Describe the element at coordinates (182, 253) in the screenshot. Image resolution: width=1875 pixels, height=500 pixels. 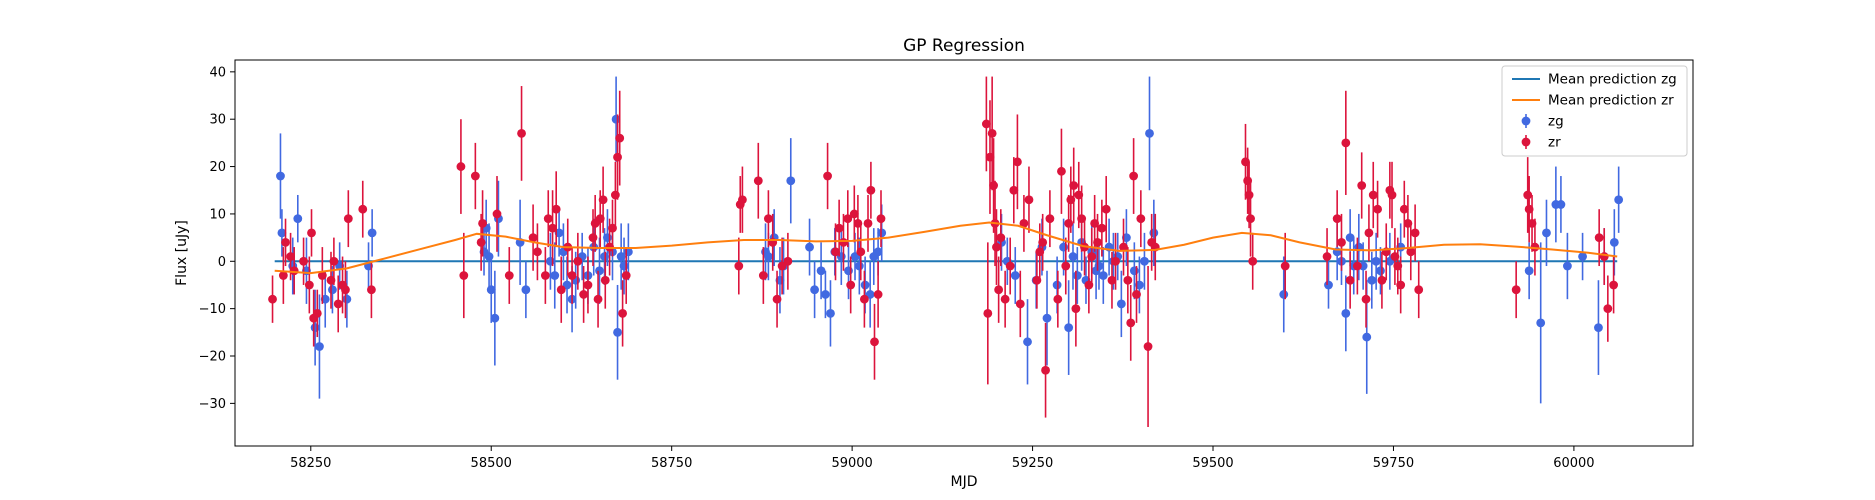
I see `y-axis-label: Flux [uJy]` at that location.